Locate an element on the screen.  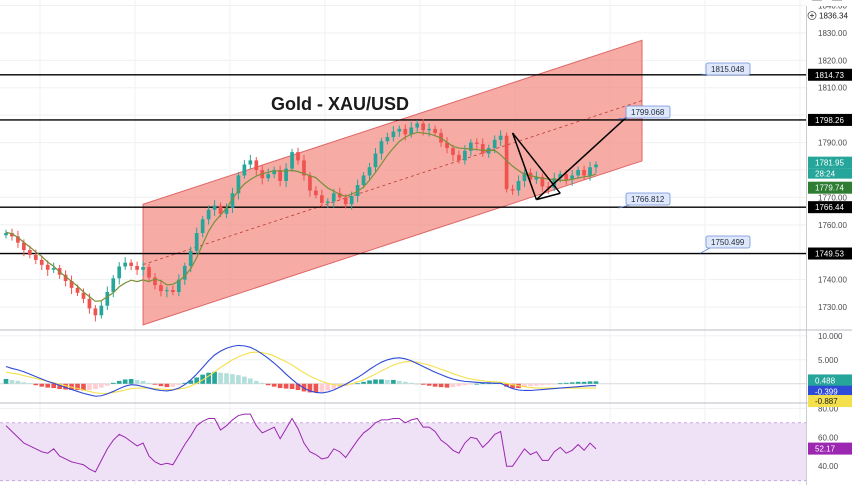
tag-label: 52.17 is located at coordinates (825, 449).